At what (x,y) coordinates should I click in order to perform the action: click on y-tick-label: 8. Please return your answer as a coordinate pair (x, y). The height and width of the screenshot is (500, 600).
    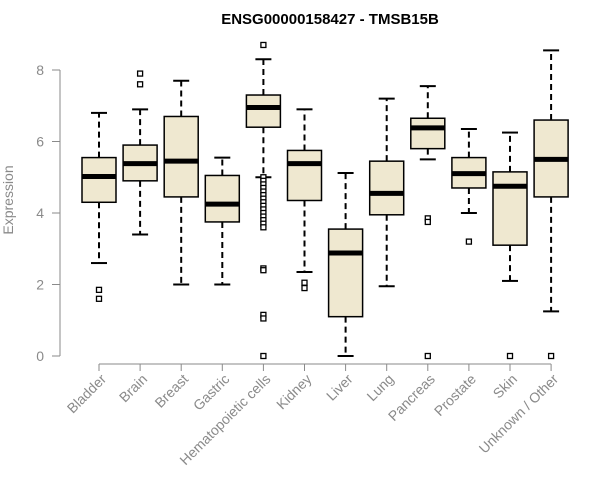
    Looking at the image, I should click on (40, 70).